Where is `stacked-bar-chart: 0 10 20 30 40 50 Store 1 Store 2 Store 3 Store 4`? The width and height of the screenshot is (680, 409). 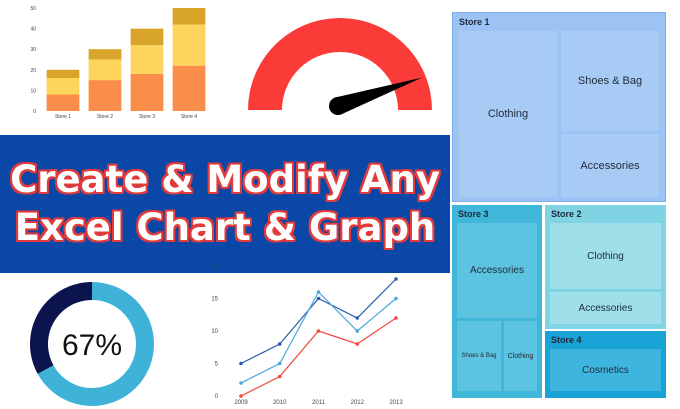
stacked-bar-chart: 0 10 20 30 40 50 Store 1 Store 2 Store 3 Store 4 is located at coordinates (118, 63).